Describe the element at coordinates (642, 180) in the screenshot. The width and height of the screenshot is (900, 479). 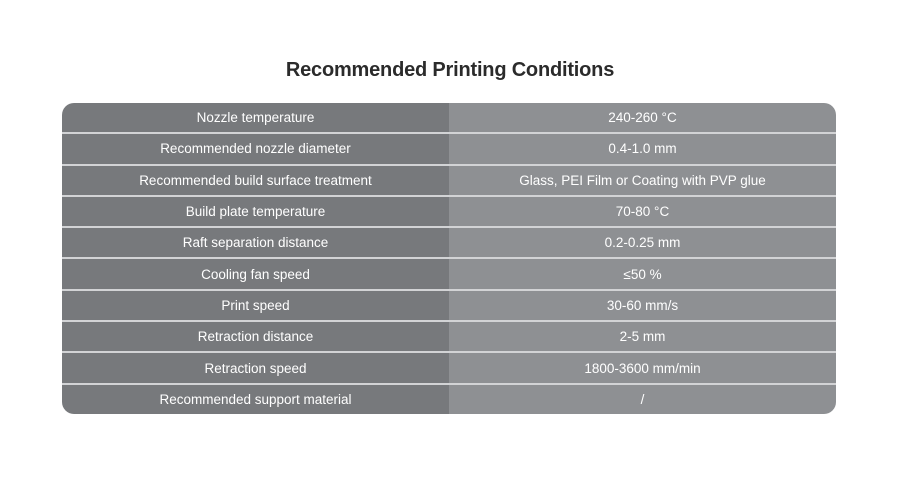
I see `row-value: Glass, PEI Film or Coating with PVP glue` at that location.